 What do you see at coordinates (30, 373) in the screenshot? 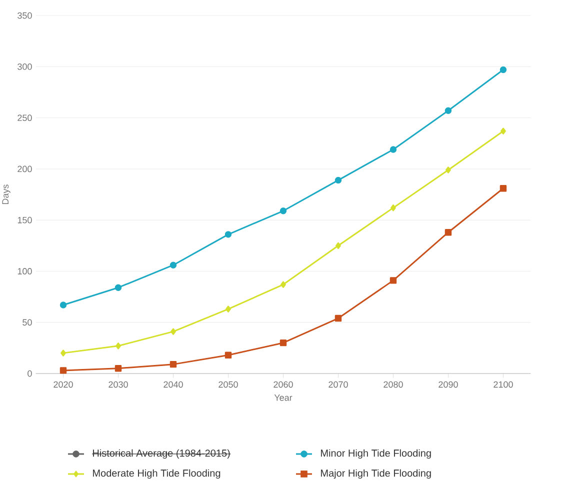
I see `y-tick-label: 0` at bounding box center [30, 373].